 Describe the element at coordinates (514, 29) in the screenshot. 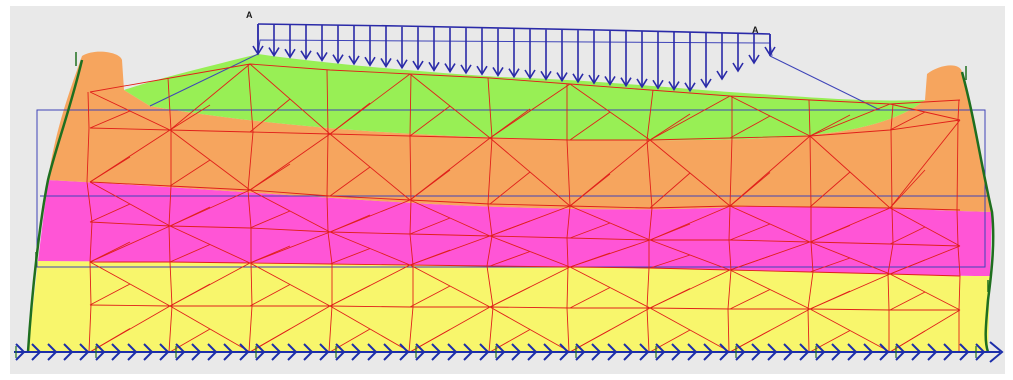

I see `load-line` at that location.